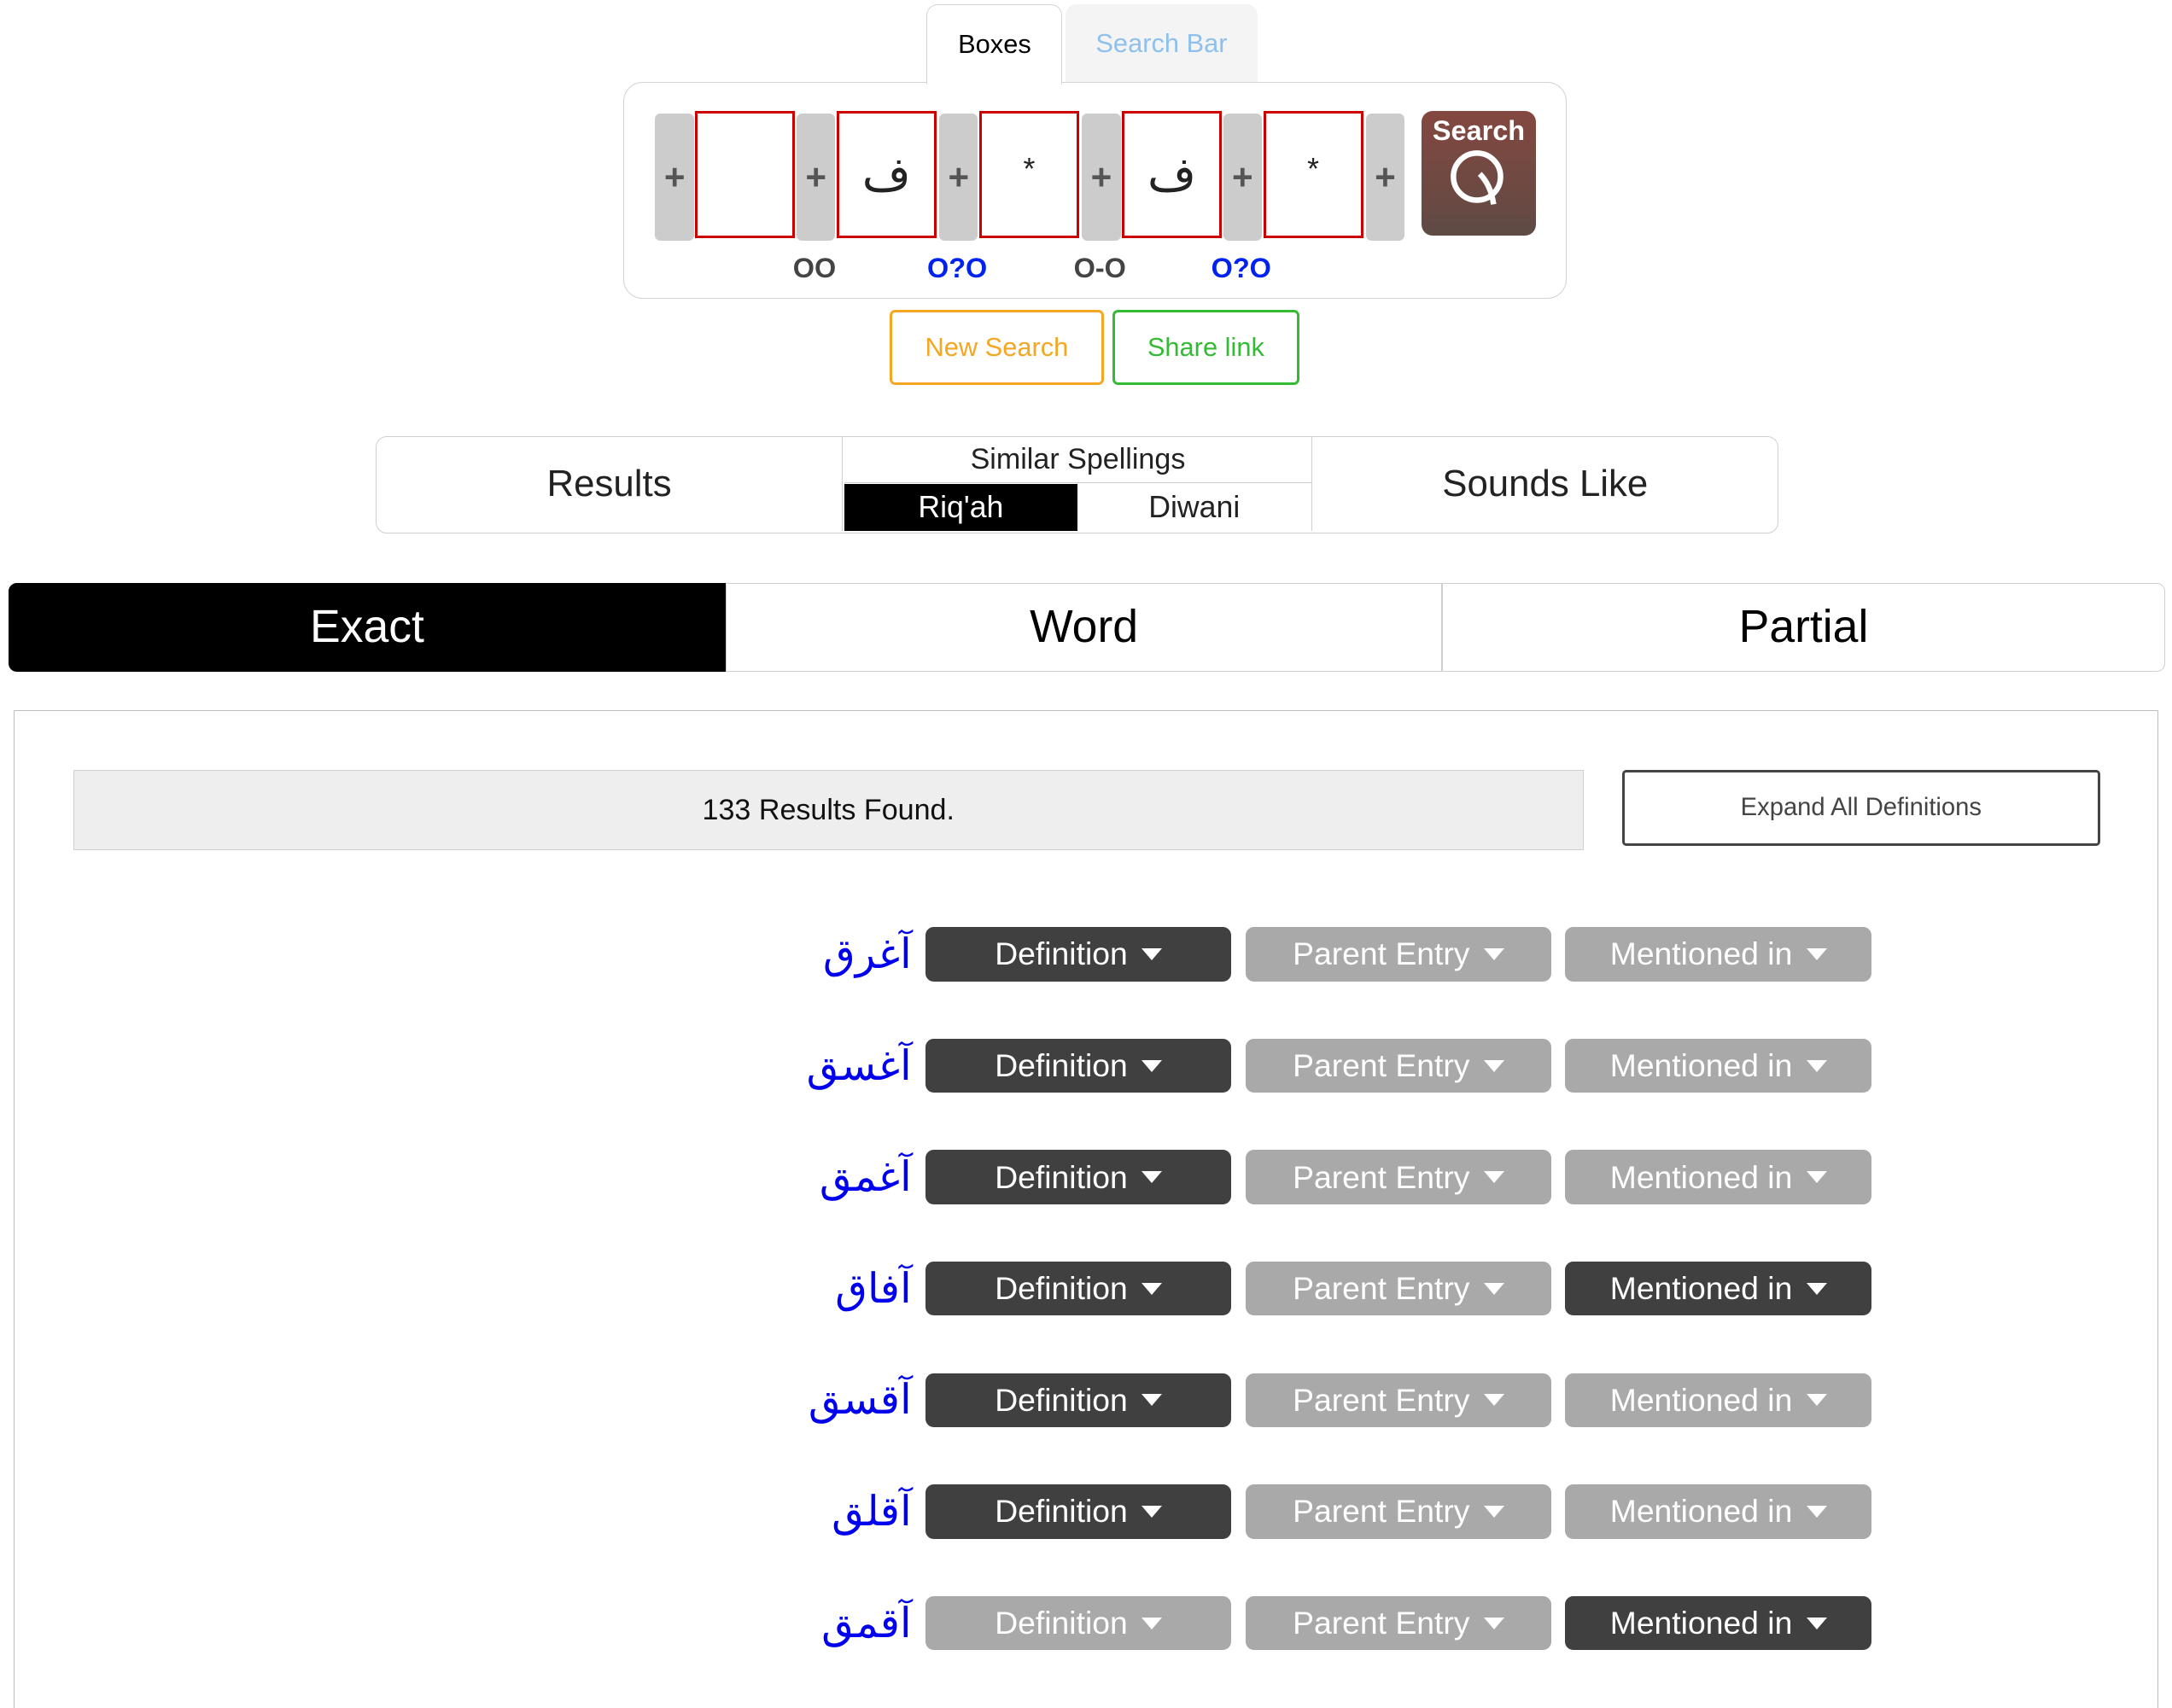 The image size is (2172, 1708). What do you see at coordinates (994, 44) in the screenshot?
I see `tab-boxes: Boxes` at bounding box center [994, 44].